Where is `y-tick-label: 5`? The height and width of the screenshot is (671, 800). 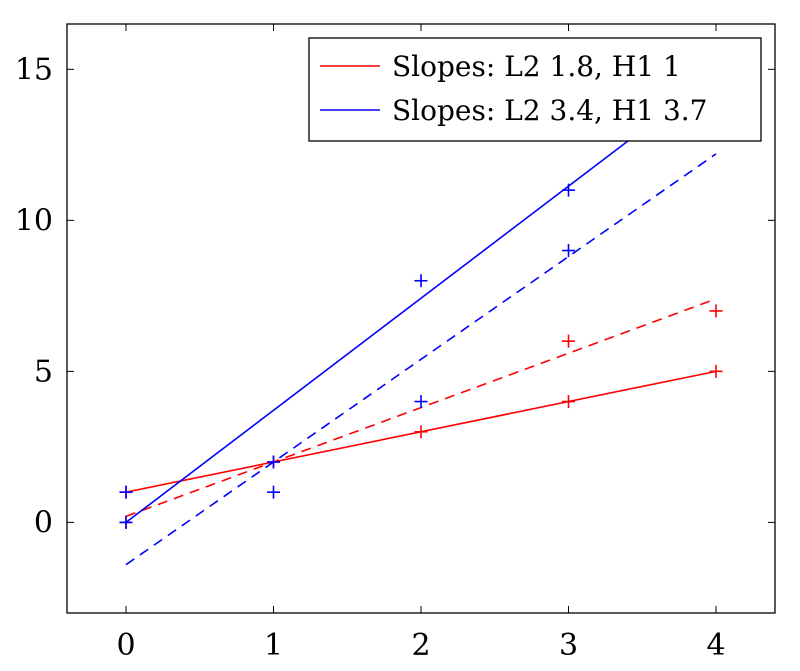
y-tick-label: 5 is located at coordinates (43, 371).